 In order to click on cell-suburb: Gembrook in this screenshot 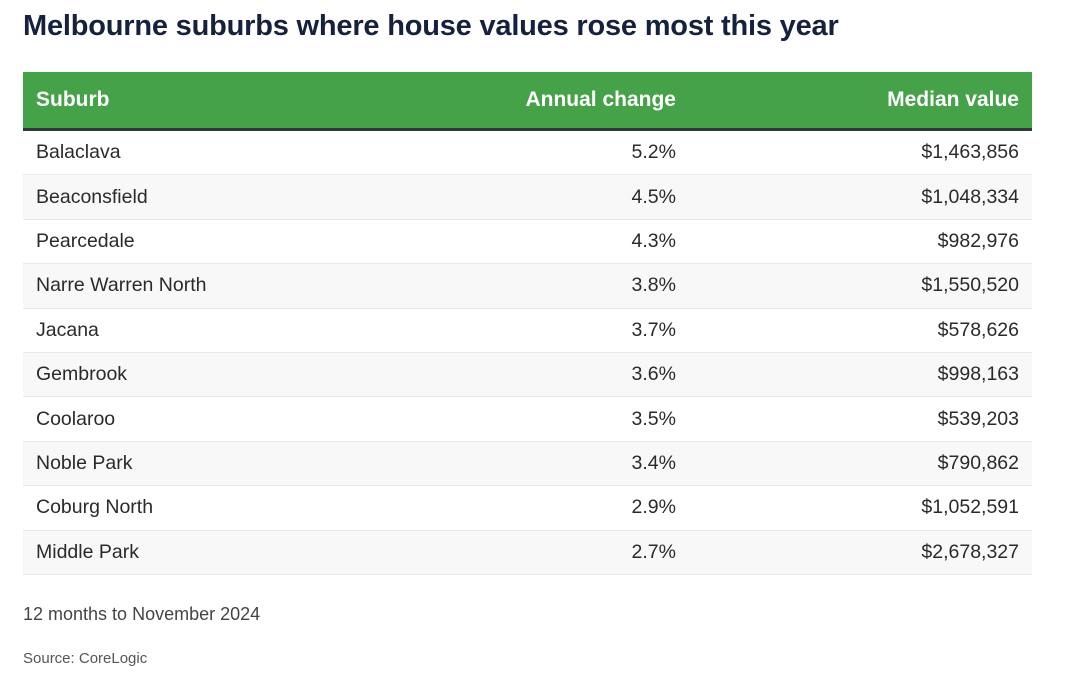, I will do `click(82, 374)`.